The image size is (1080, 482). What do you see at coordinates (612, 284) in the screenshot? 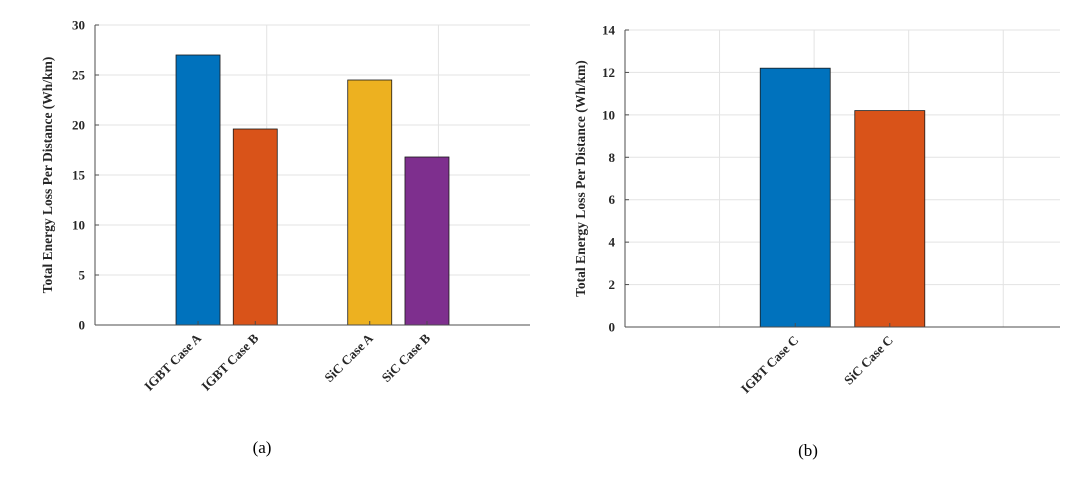
I see `y-tick-label: 2` at bounding box center [612, 284].